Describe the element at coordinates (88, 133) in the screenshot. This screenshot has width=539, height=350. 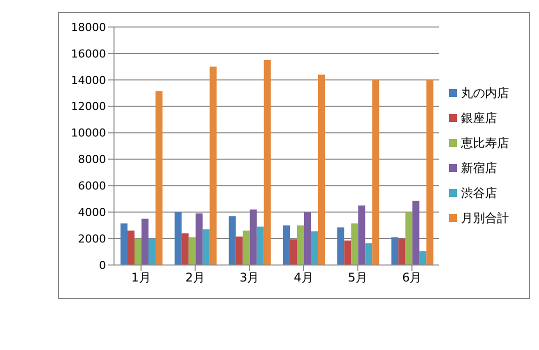
I see `y-tick-label: 10000` at that location.